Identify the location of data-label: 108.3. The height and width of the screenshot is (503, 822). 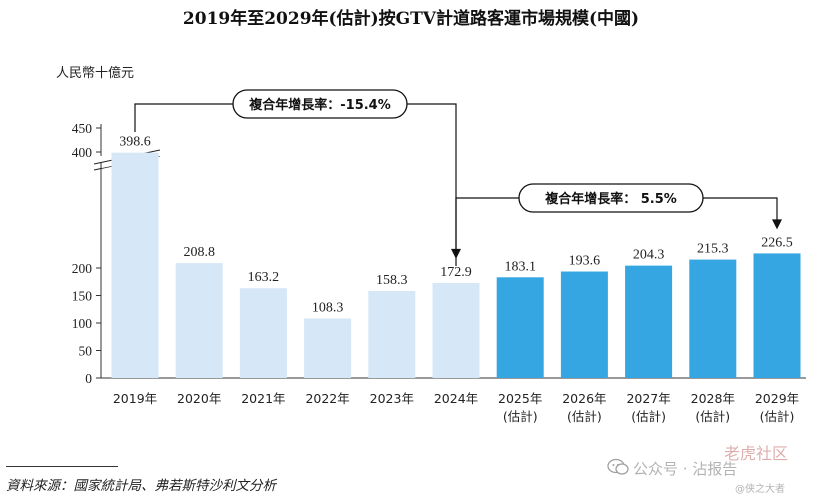
(328, 307).